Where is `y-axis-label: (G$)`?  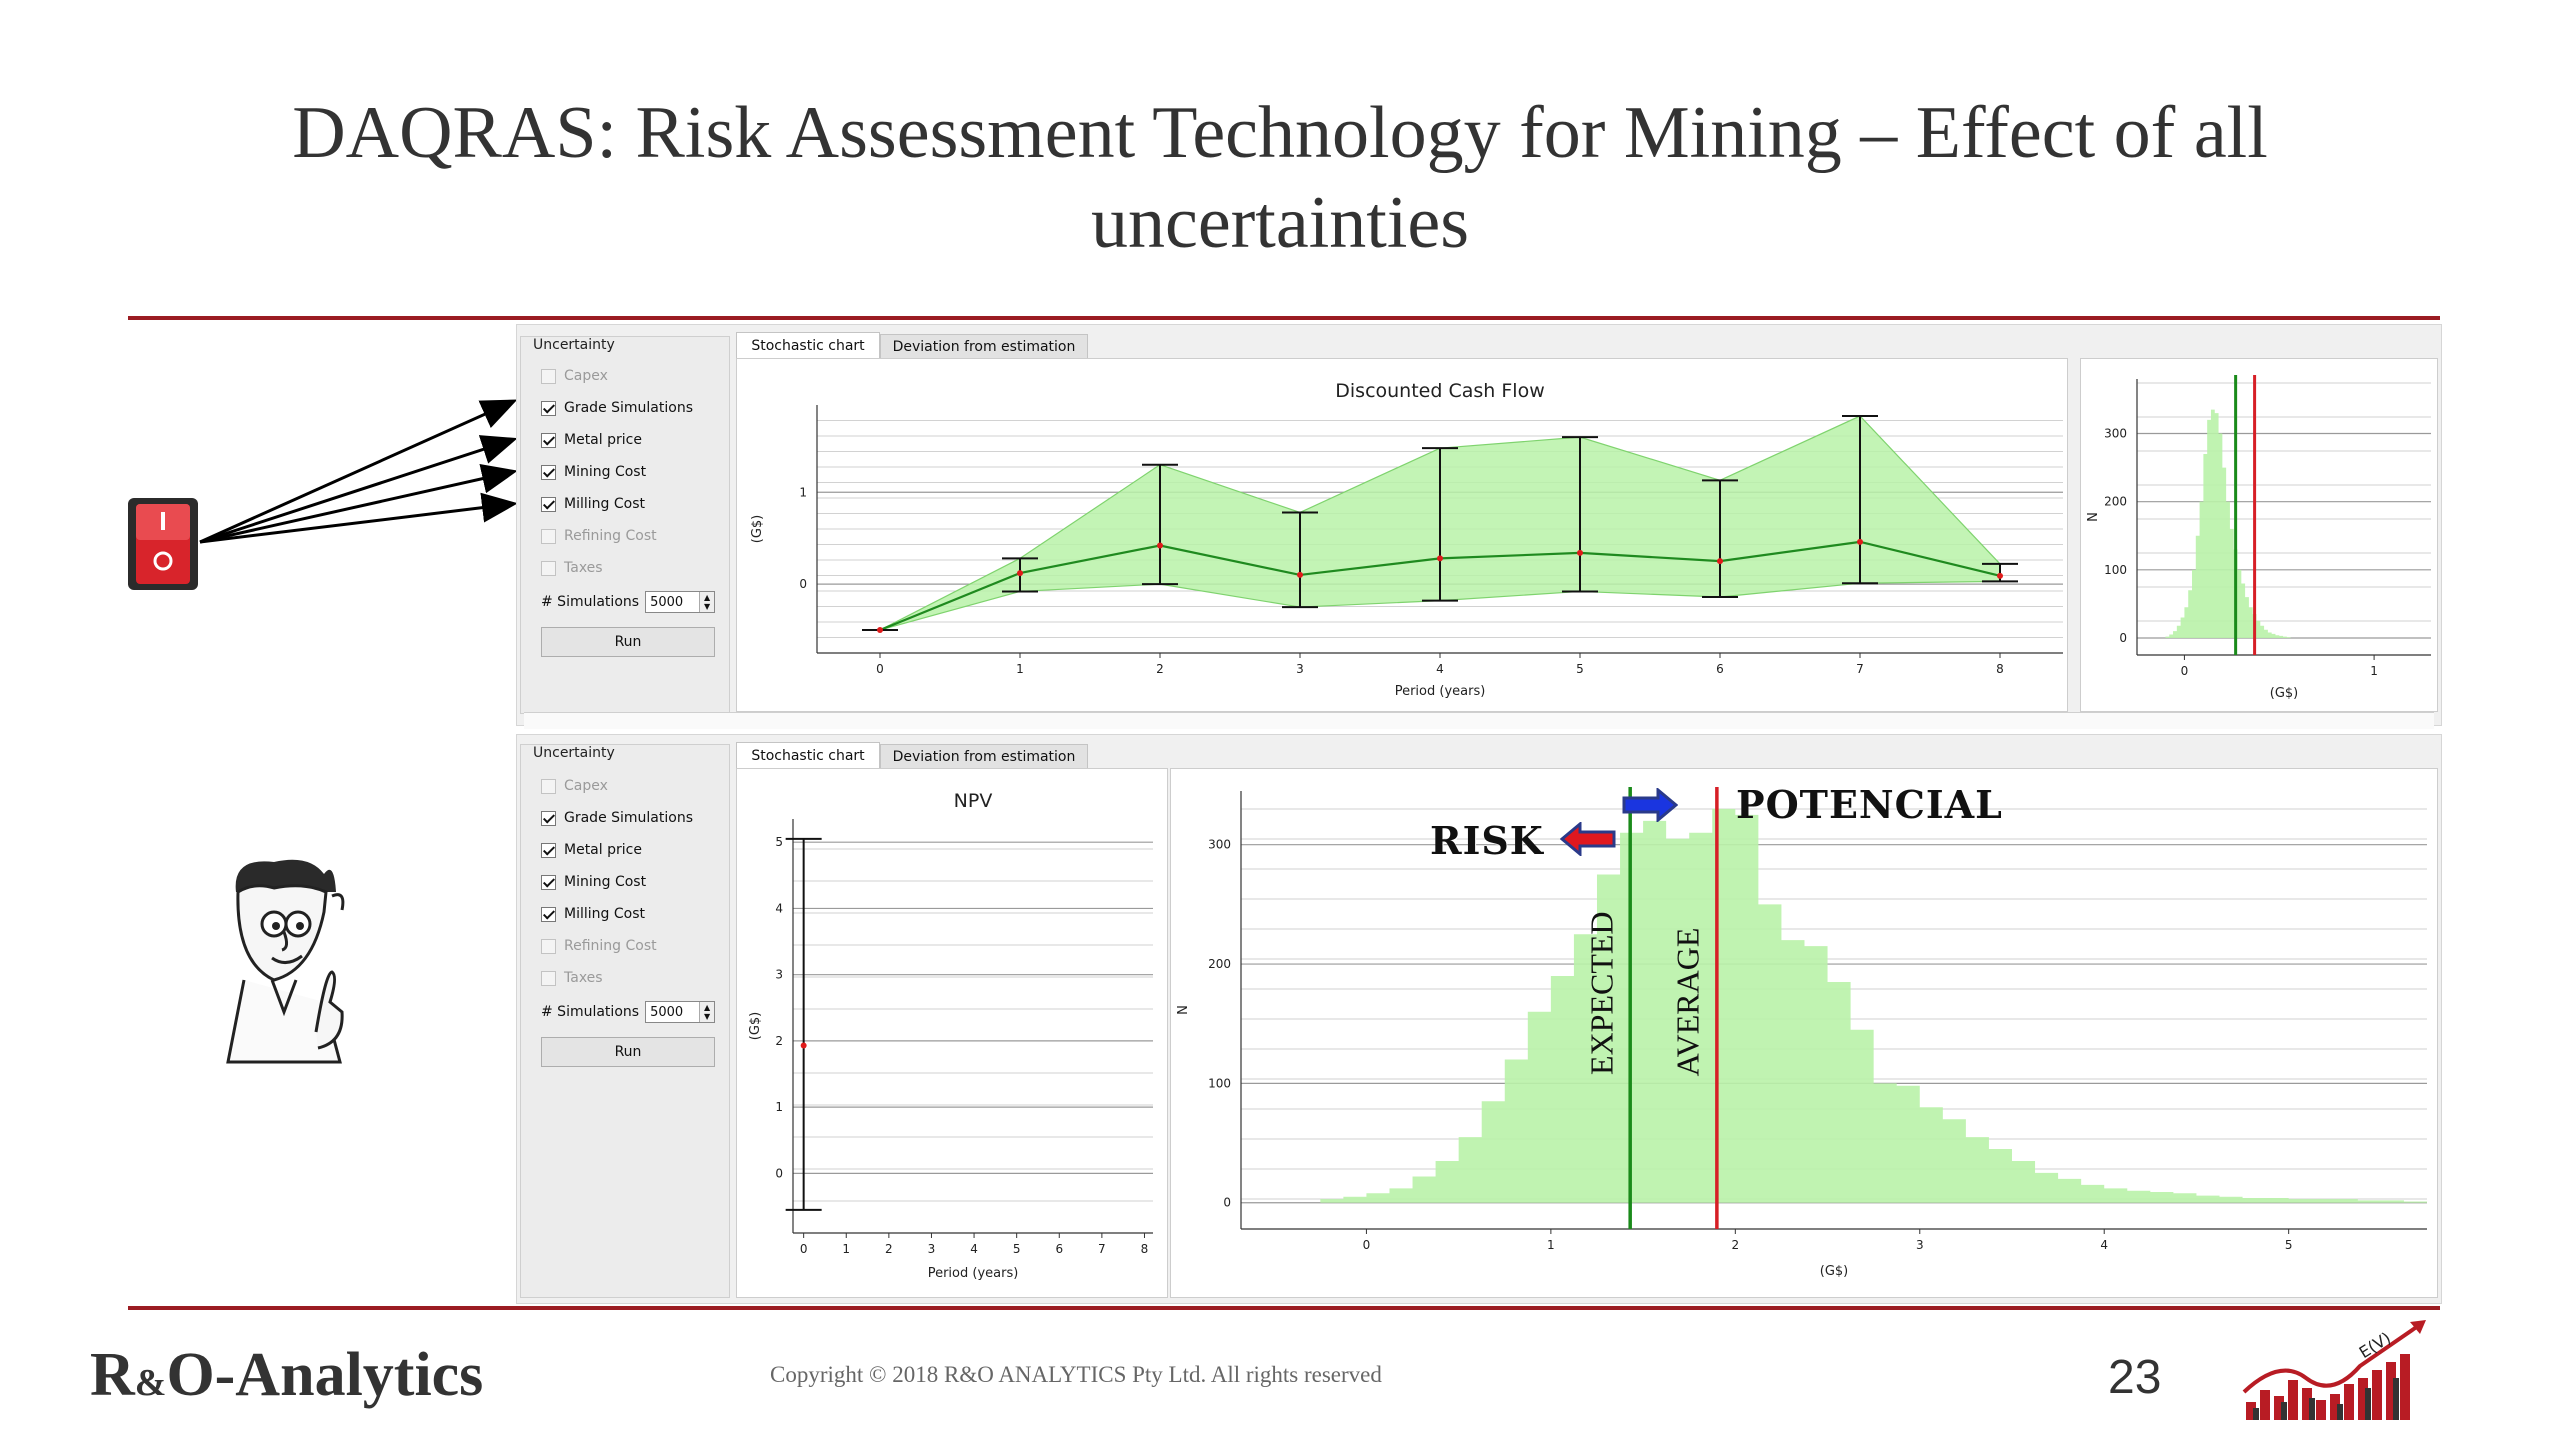 y-axis-label: (G$) is located at coordinates (757, 529).